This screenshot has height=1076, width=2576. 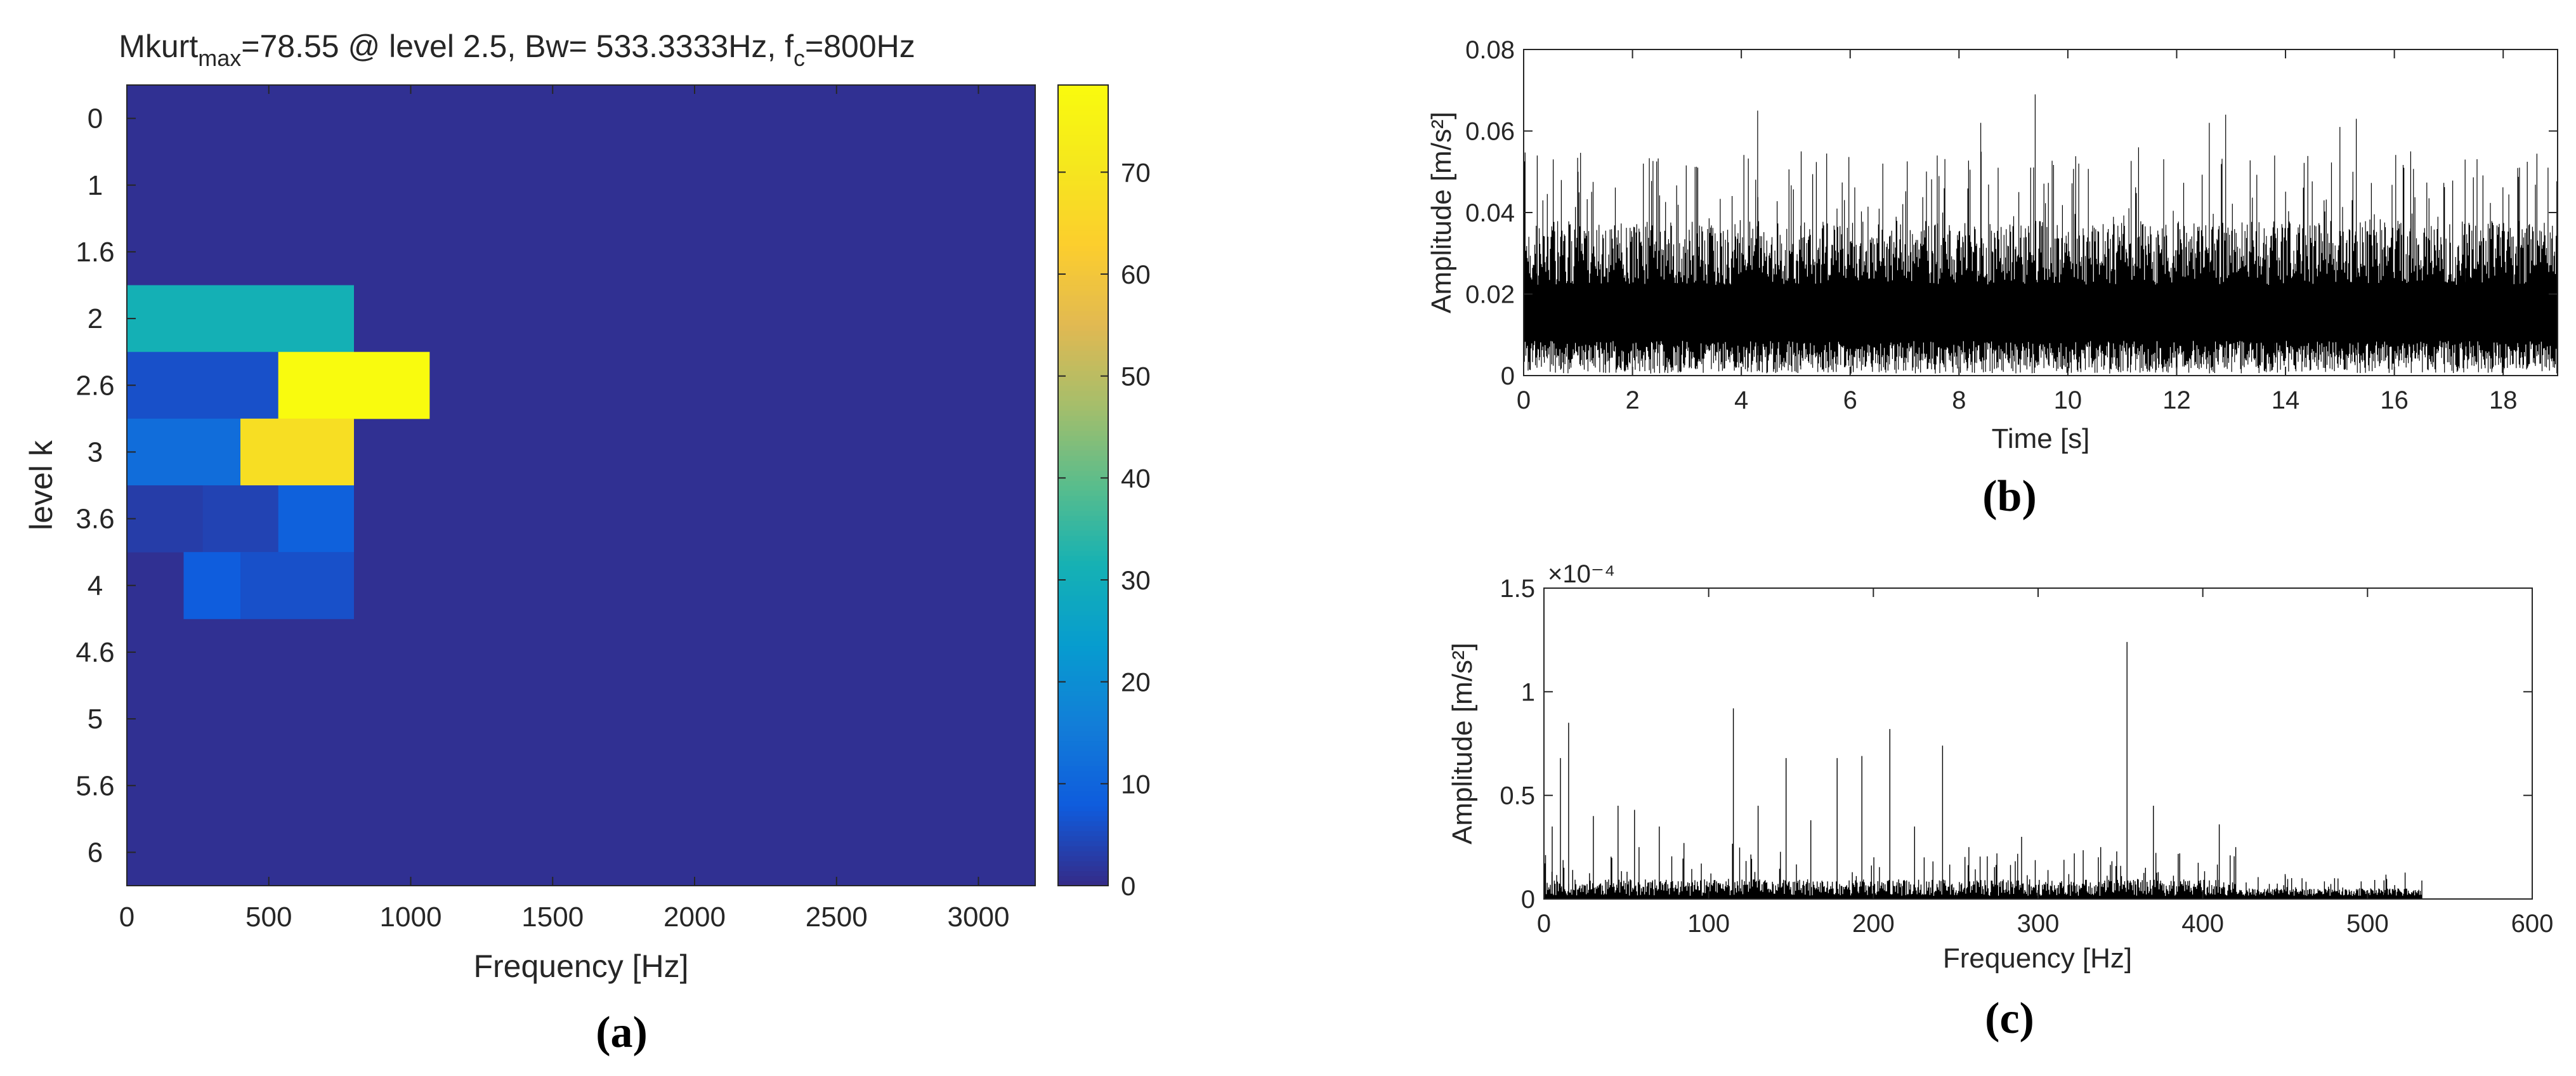 What do you see at coordinates (1136, 580) in the screenshot?
I see `colorbar-tick-label: 30` at bounding box center [1136, 580].